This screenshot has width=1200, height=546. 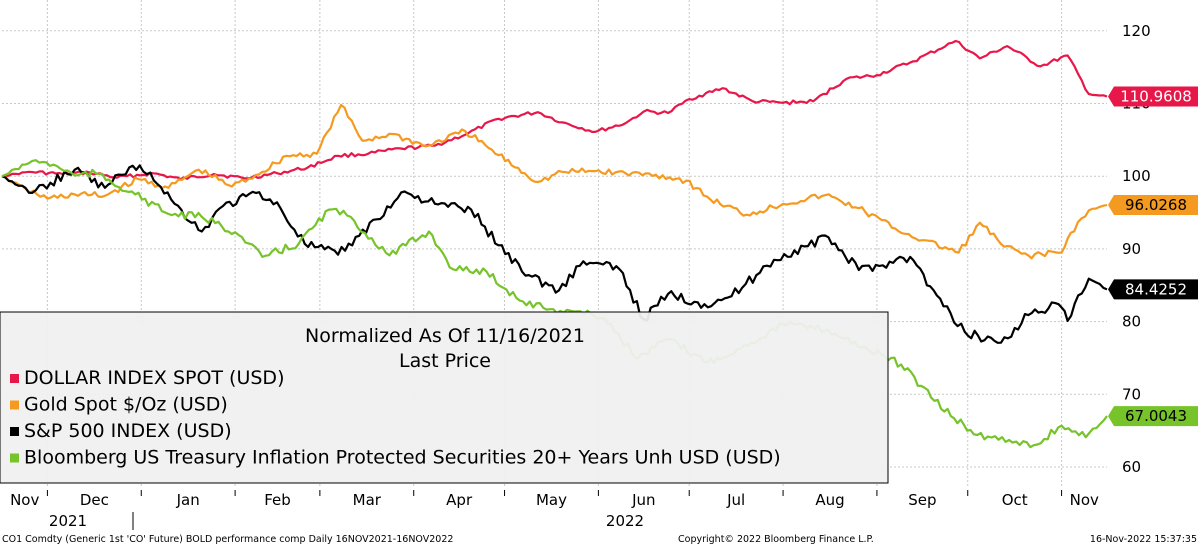 What do you see at coordinates (1136, 31) in the screenshot?
I see `y-tick-label: 120` at bounding box center [1136, 31].